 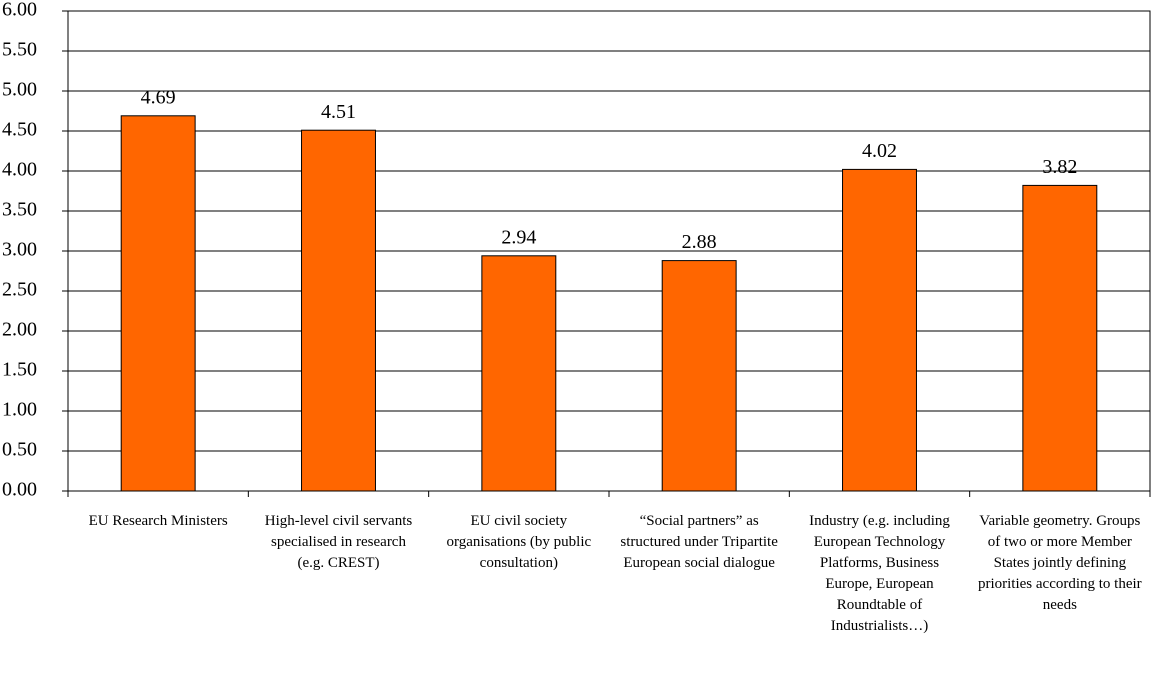 I want to click on data-label: 4.02, so click(x=879, y=151).